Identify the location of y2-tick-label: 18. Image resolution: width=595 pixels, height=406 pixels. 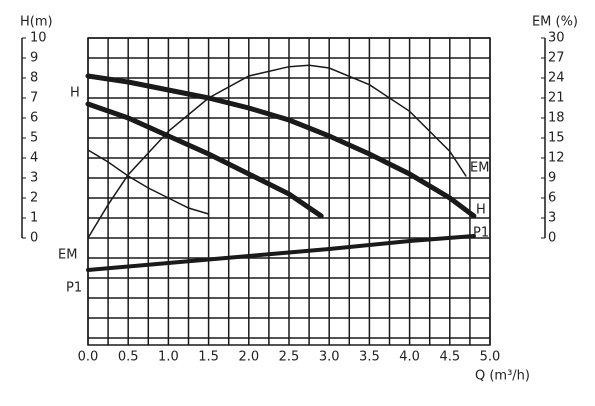
(556, 118).